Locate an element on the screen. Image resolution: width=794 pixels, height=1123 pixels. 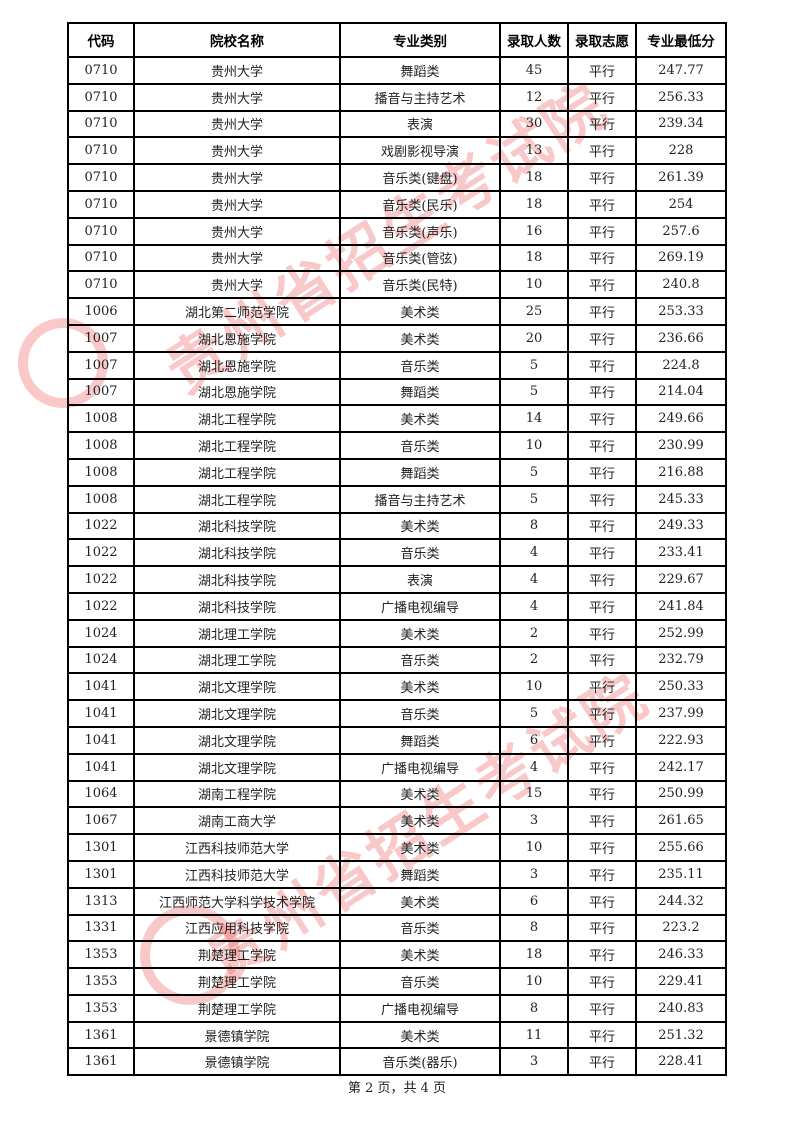
cell-admitted-count: 12 is located at coordinates (534, 97).